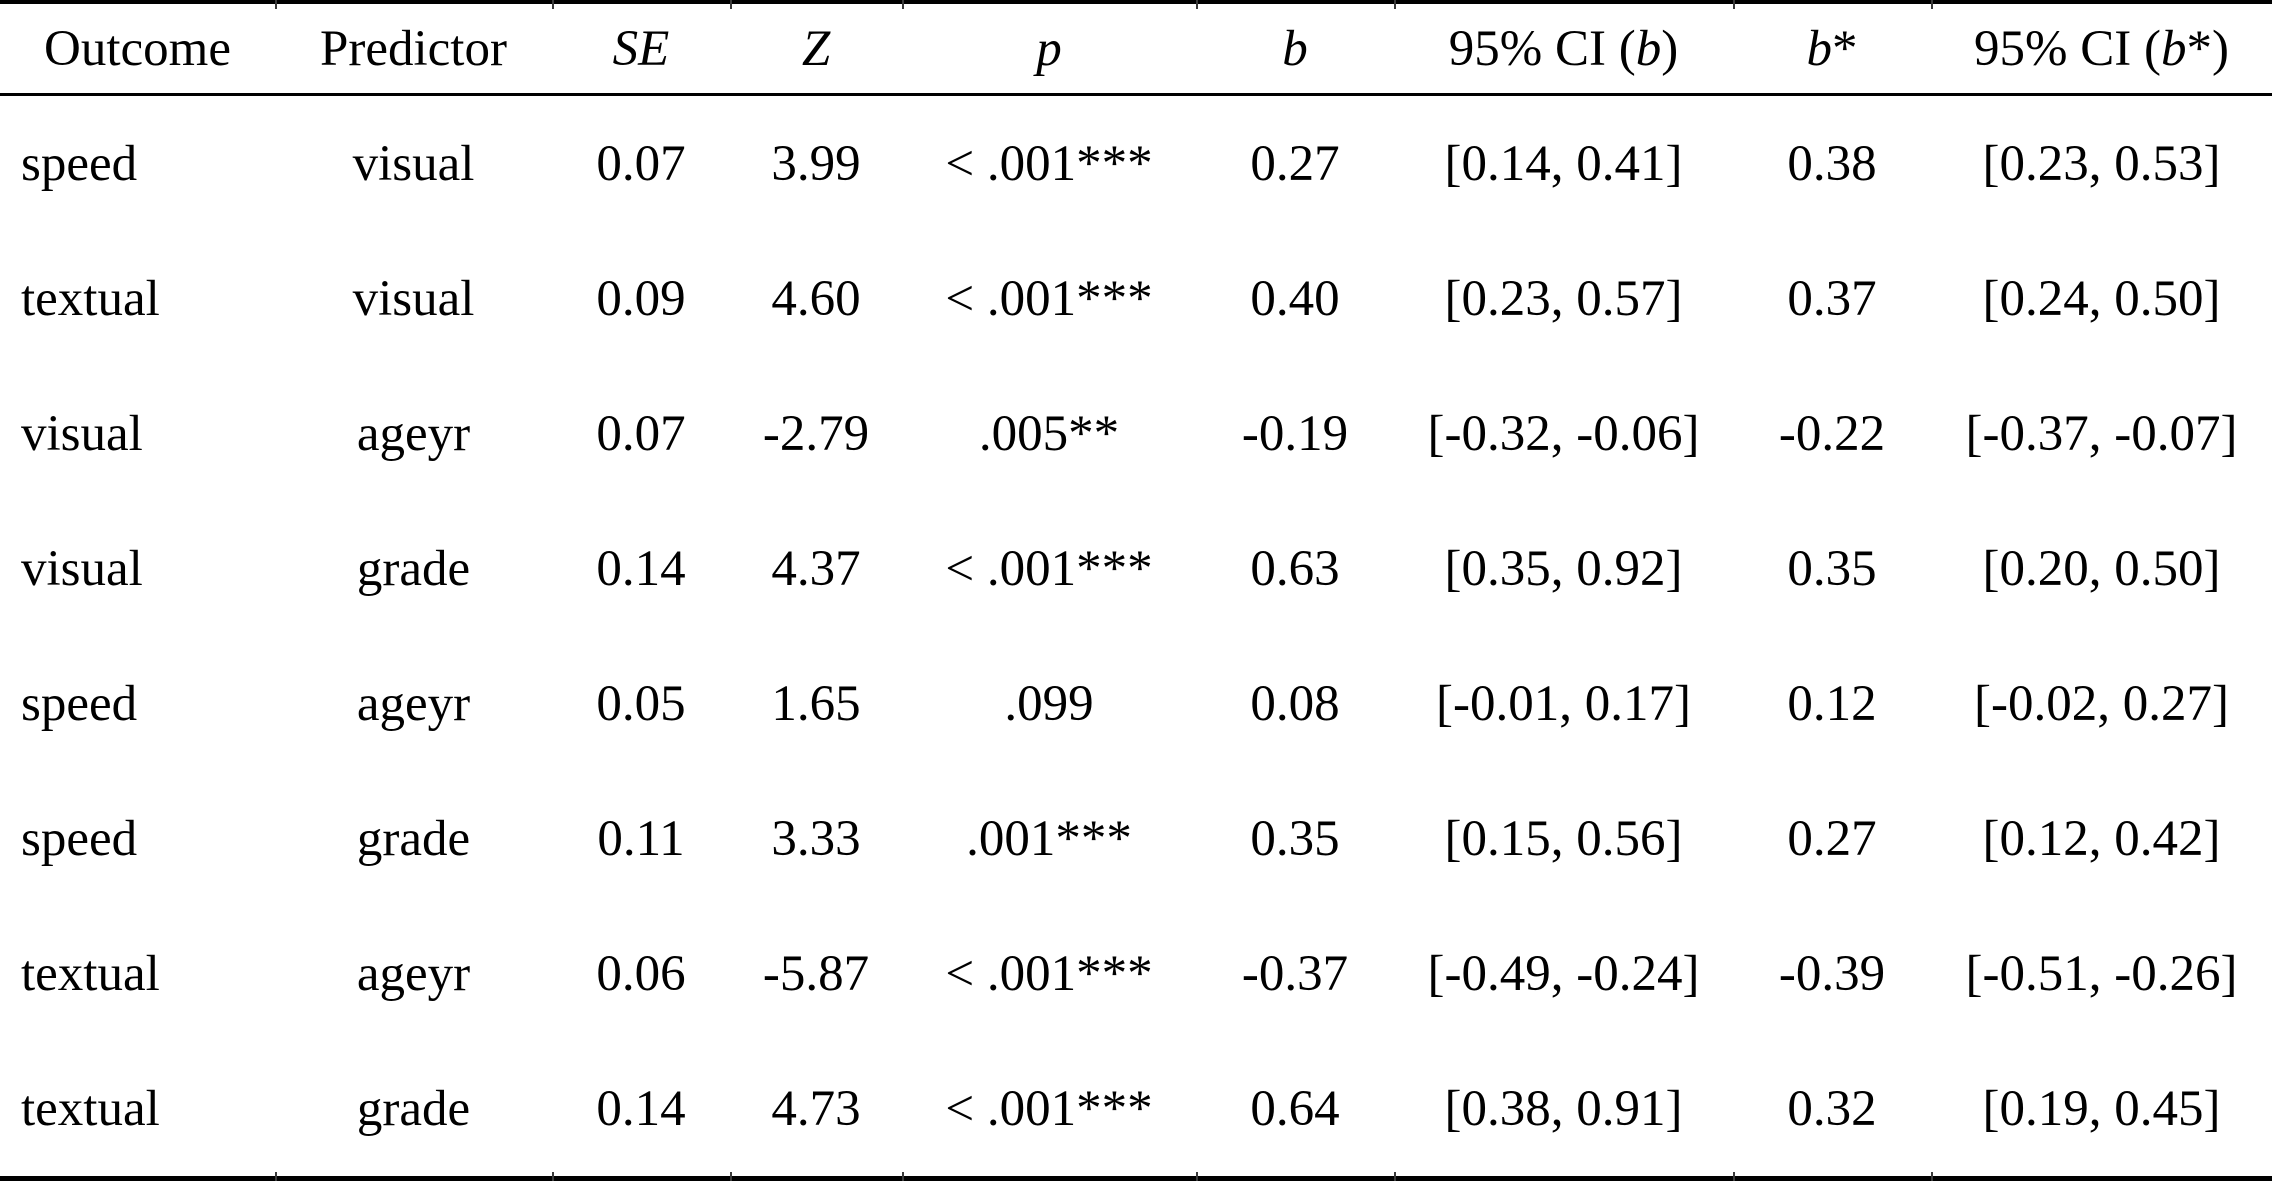 This screenshot has height=1183, width=2272. Describe the element at coordinates (641, 1108) in the screenshot. I see `table-cell-r7-c2: 0.14` at that location.